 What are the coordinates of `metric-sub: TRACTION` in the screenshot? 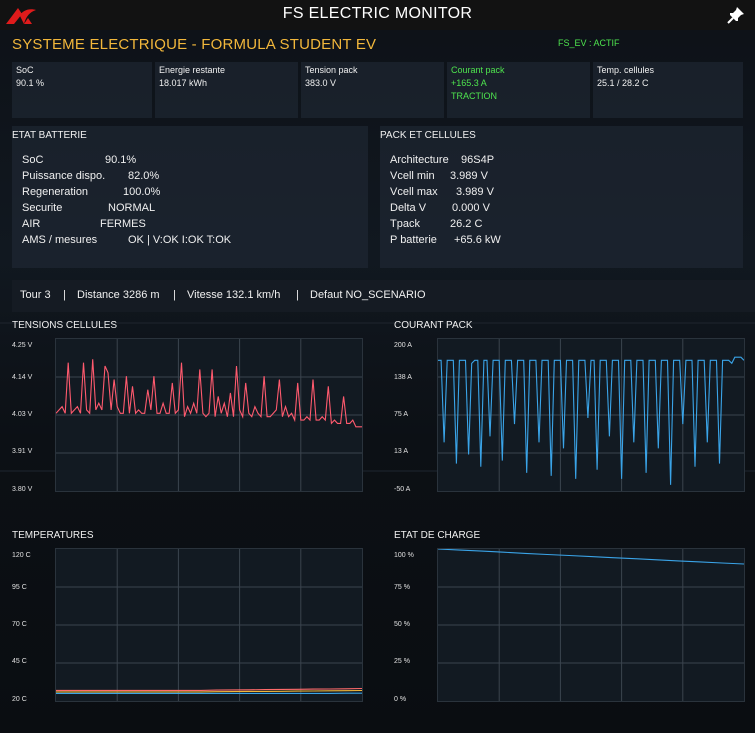 It's located at (474, 96).